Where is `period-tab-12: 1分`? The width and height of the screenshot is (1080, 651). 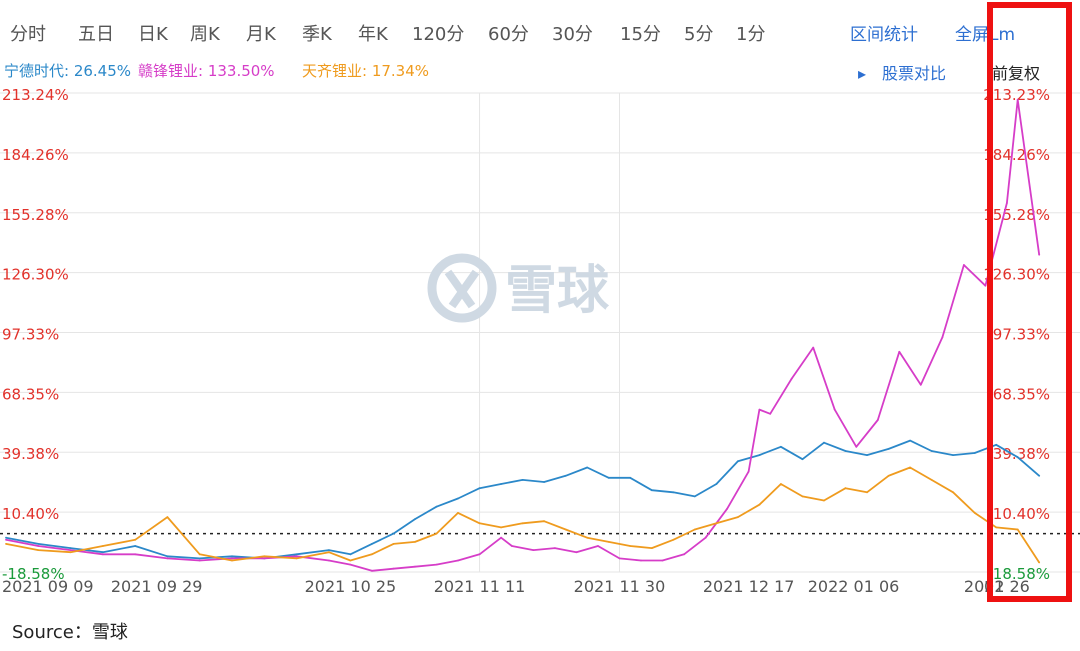 period-tab-12: 1分 is located at coordinates (751, 34).